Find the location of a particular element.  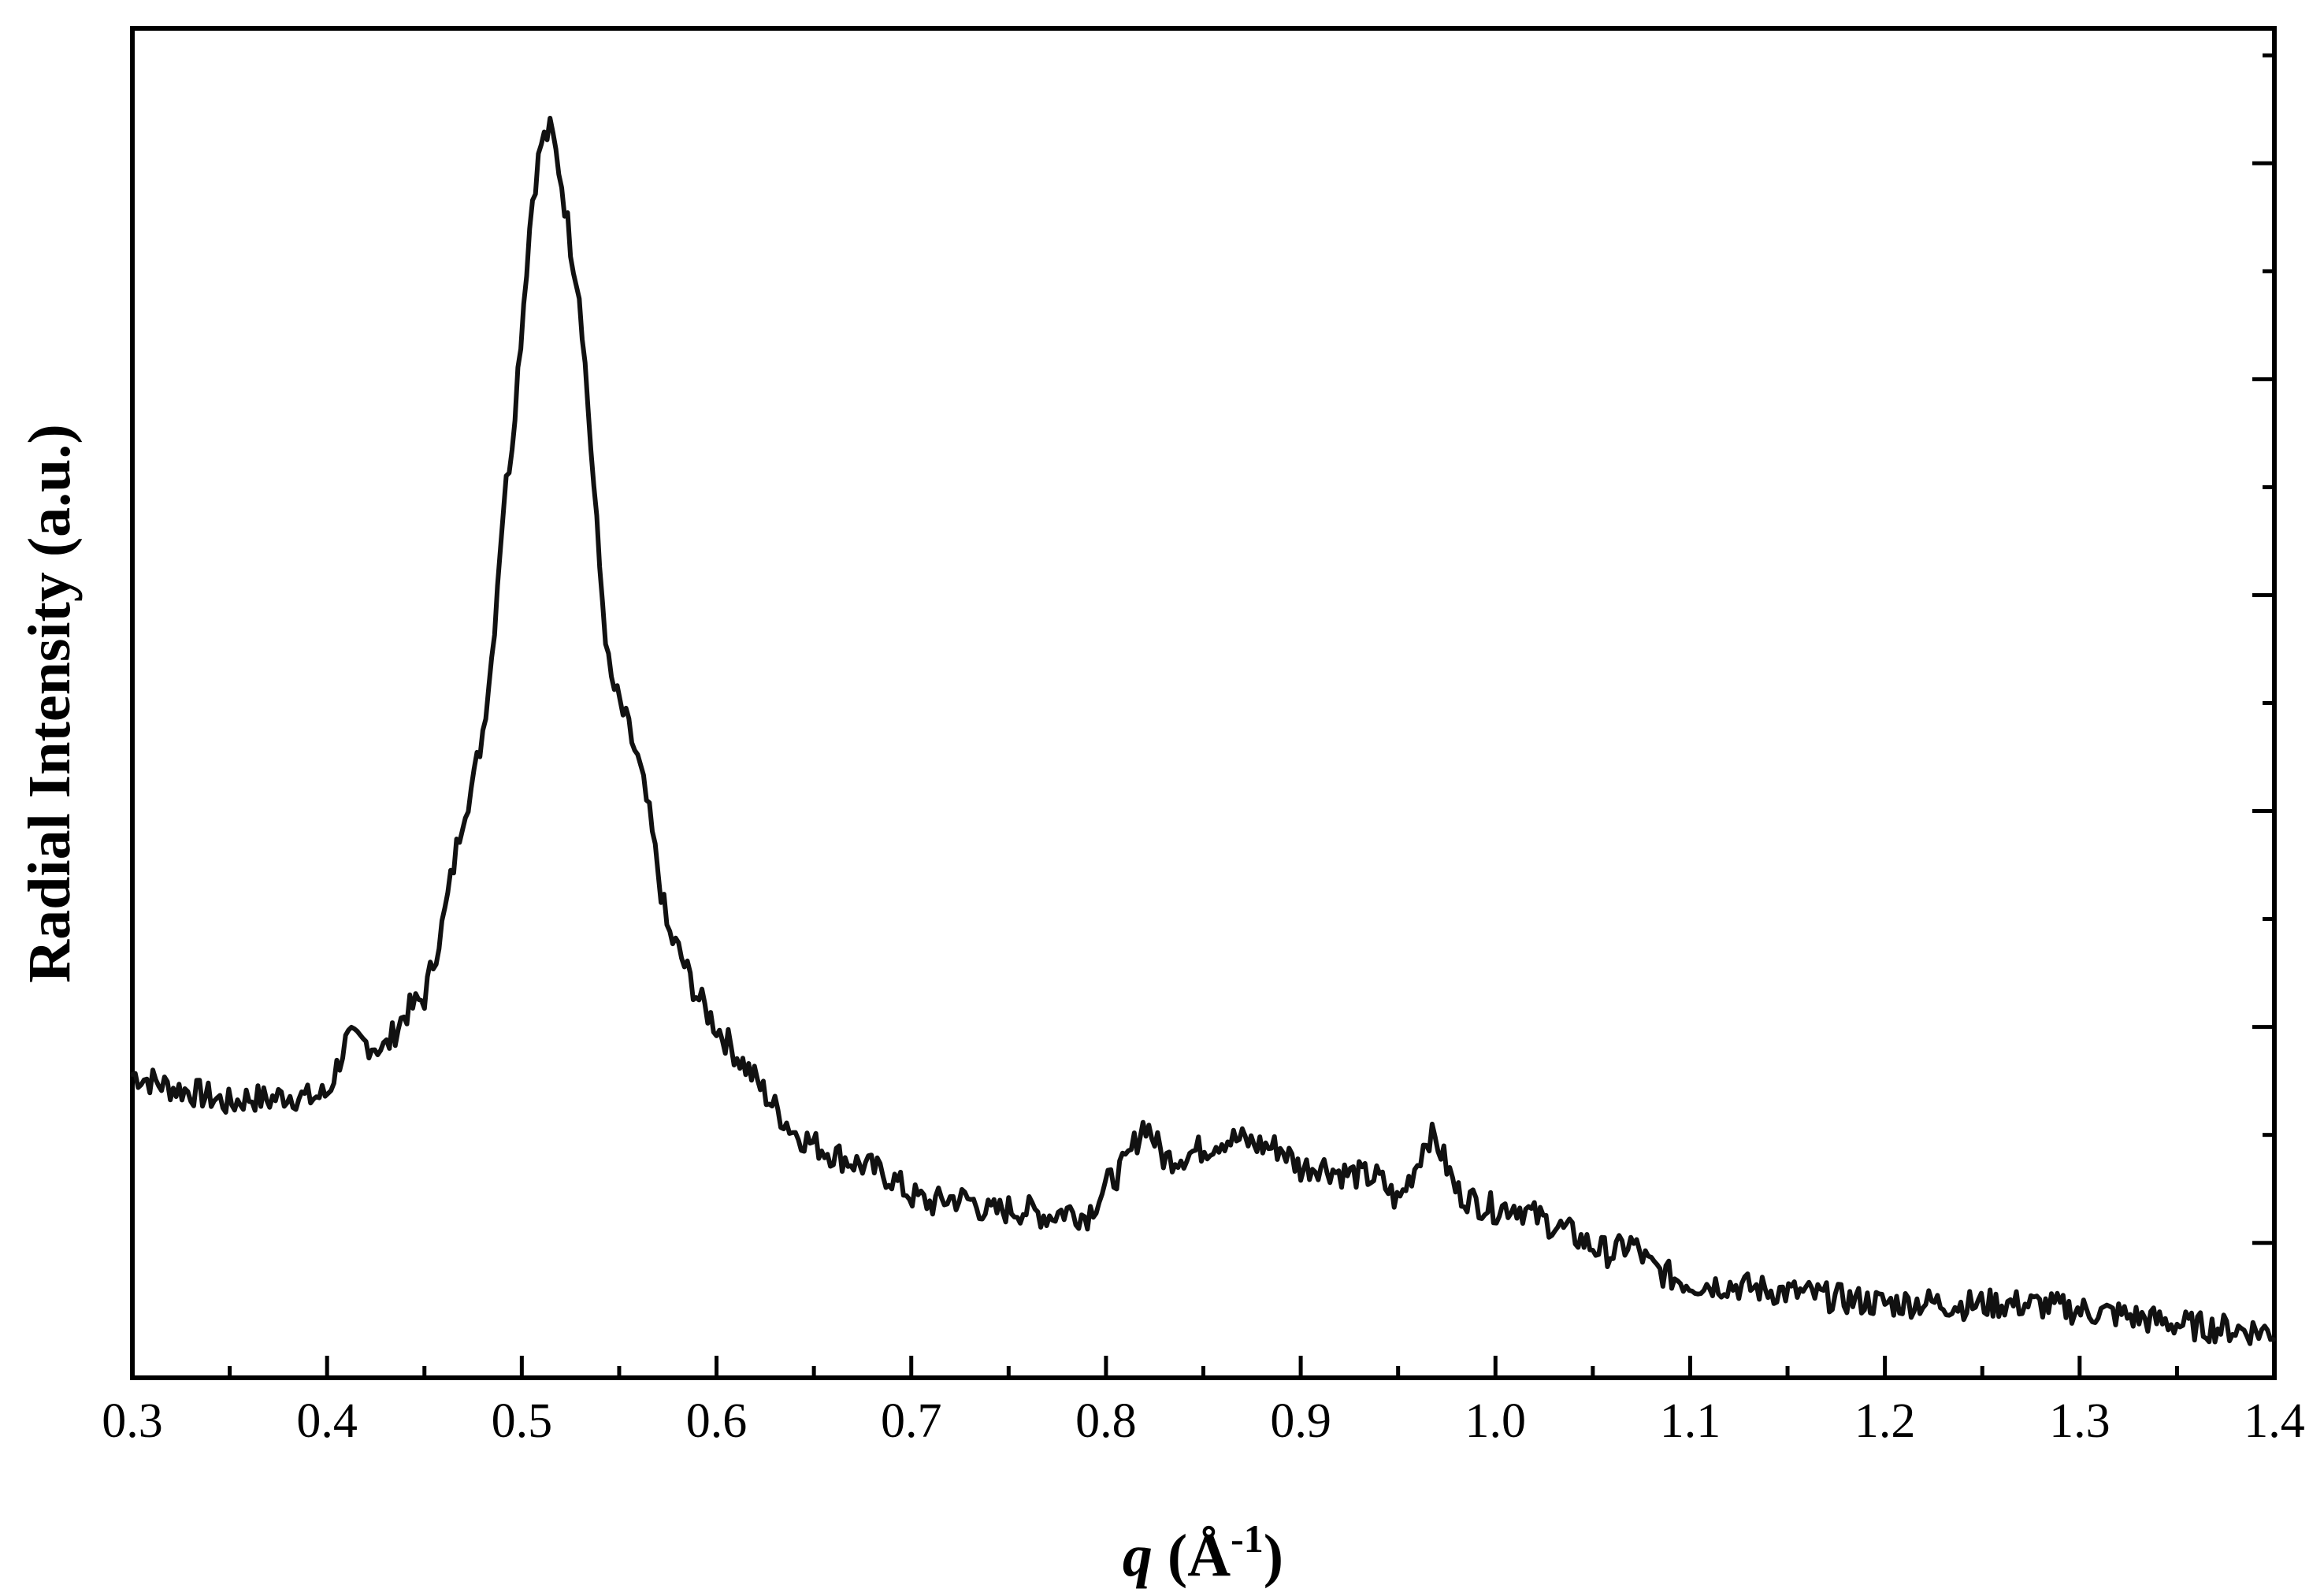

x-axis-tick-labels: 0.3 0.4 0.5 0.6 0.7 0.8 0.9 1.0 1.1 1.2 1.3 1.4 is located at coordinates (1203, 1421).